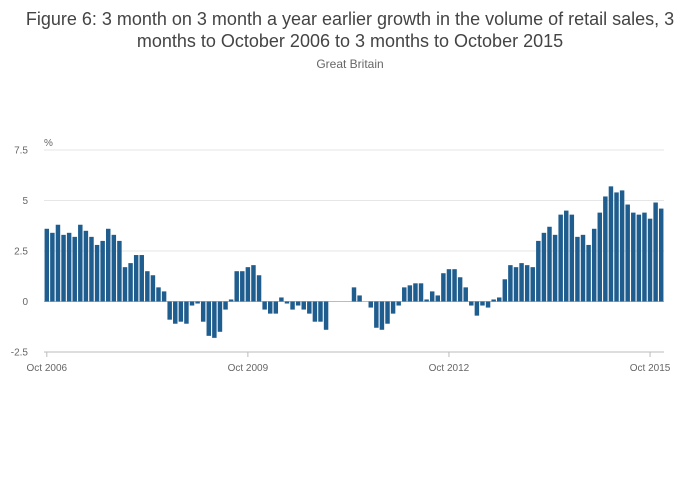  What do you see at coordinates (21, 151) in the screenshot?
I see `y-tick-label: 7.5` at bounding box center [21, 151].